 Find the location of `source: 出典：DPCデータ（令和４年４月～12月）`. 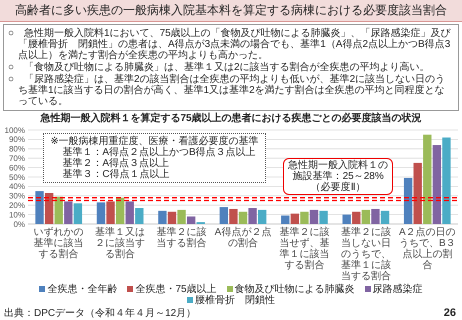

source: 出典：DPCデータ（令和４年４月～12月） is located at coordinates (100, 313).